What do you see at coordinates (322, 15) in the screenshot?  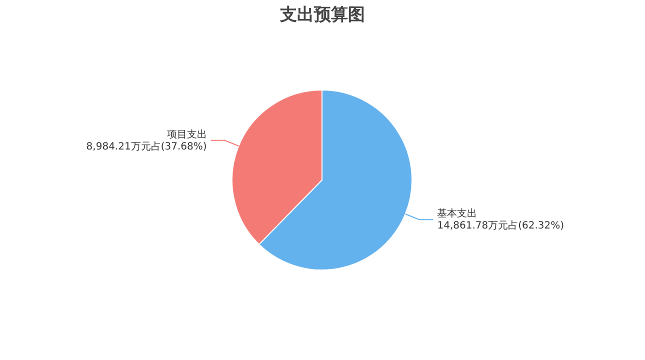 I see `chart-title: 支出预算图` at bounding box center [322, 15].